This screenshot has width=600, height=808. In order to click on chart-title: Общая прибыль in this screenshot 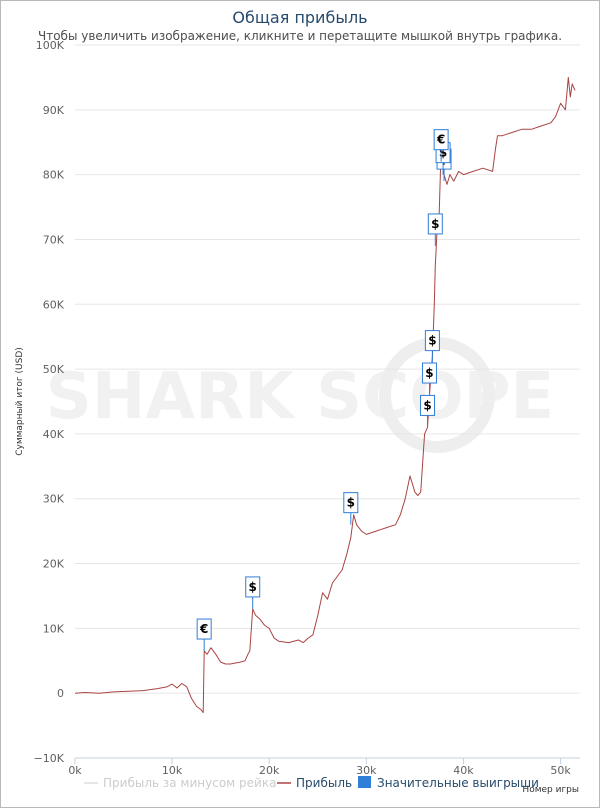, I will do `click(300, 17)`.